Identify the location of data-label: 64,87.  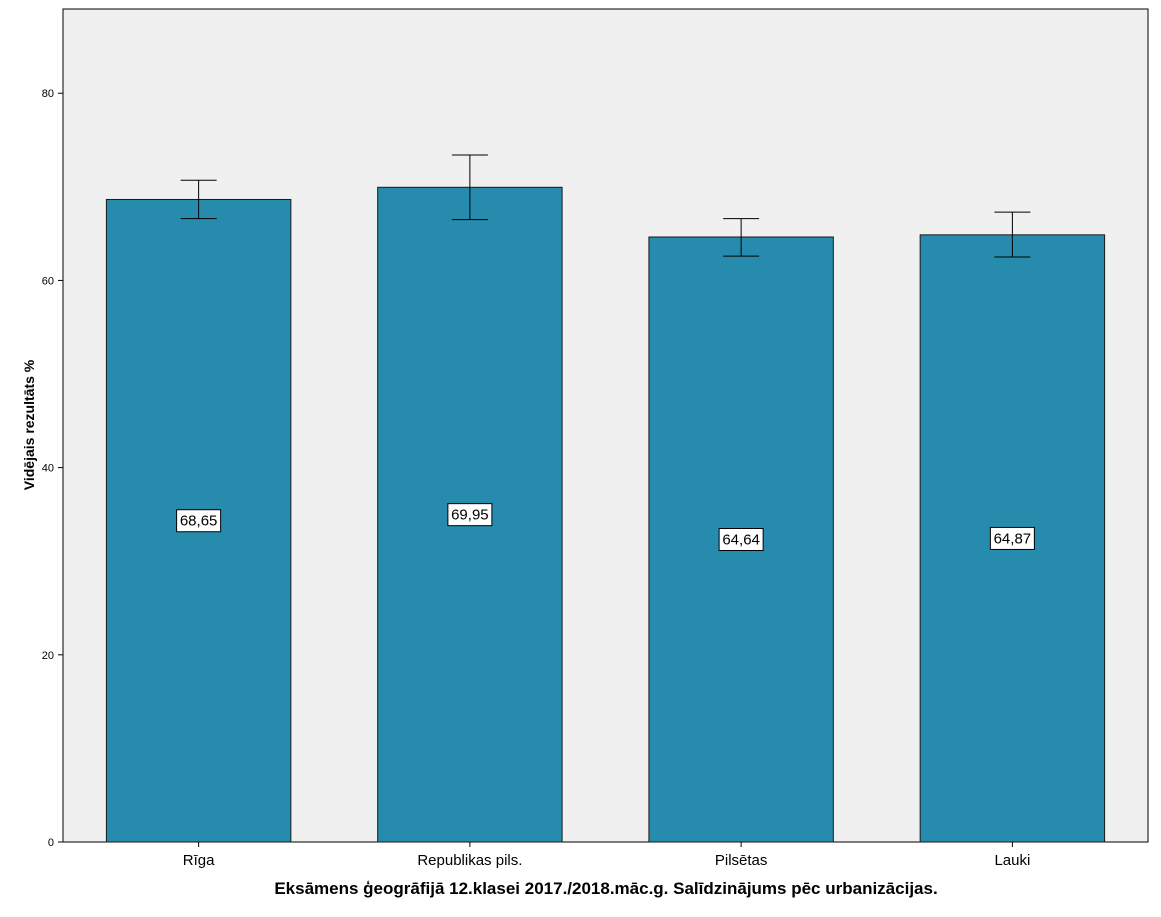
(1013, 538).